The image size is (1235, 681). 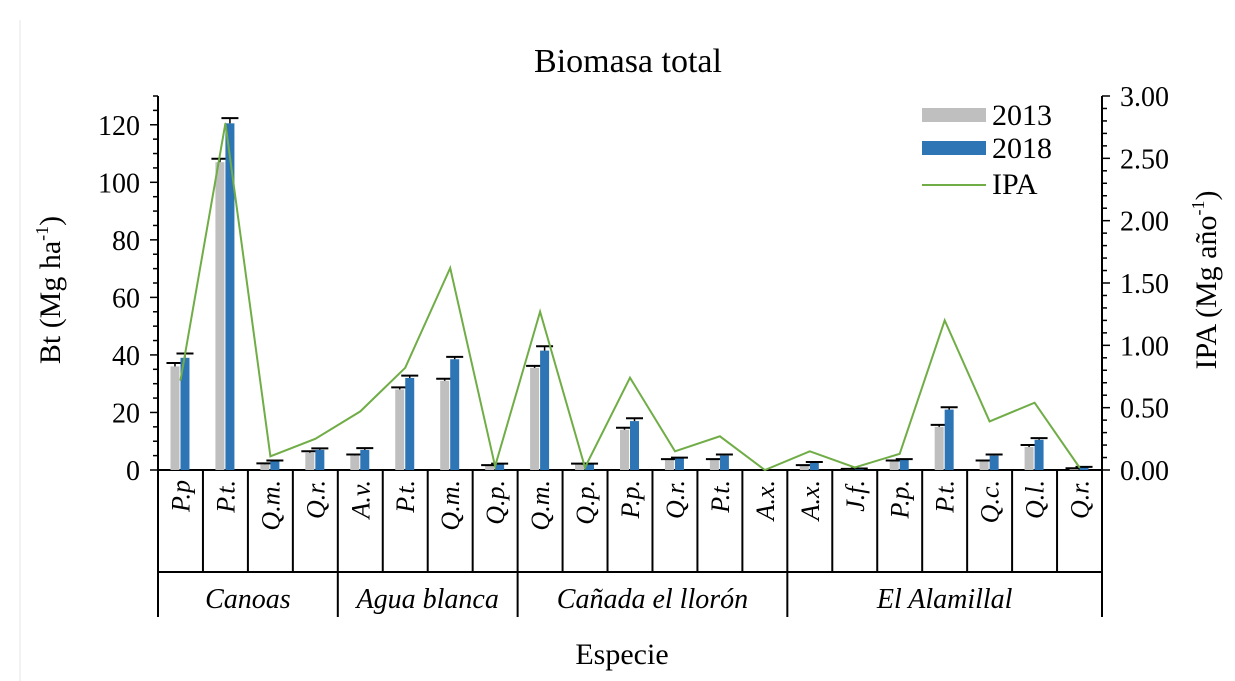 What do you see at coordinates (954, 115) in the screenshot?
I see `legend-swatch-2013` at bounding box center [954, 115].